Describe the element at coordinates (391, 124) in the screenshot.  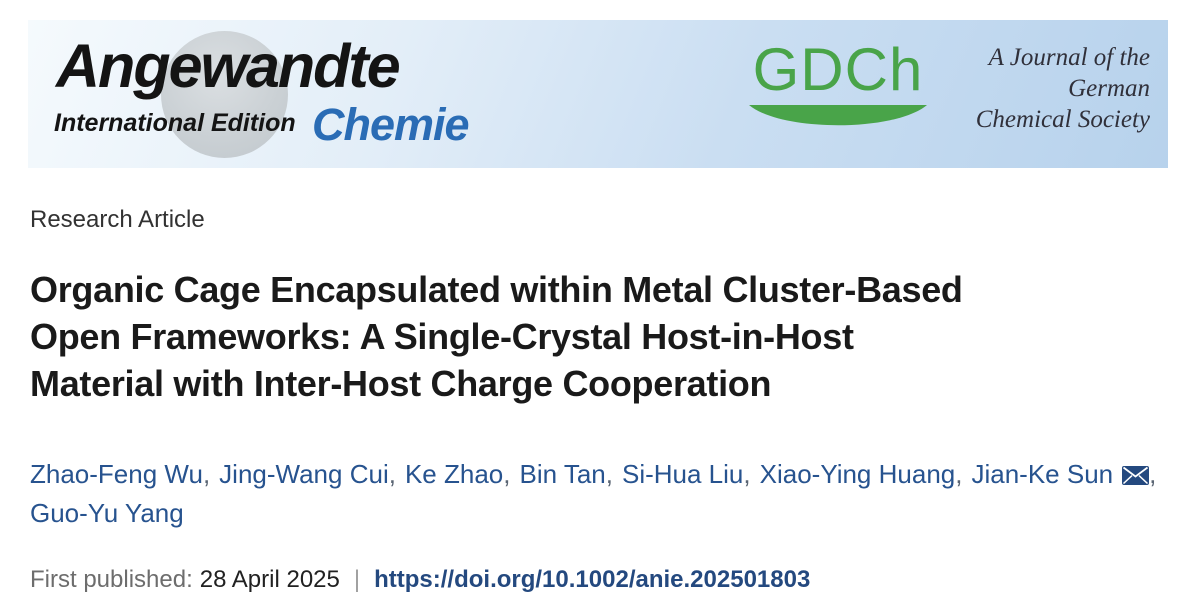
I see `journal-title-chemie: Chemie` at that location.